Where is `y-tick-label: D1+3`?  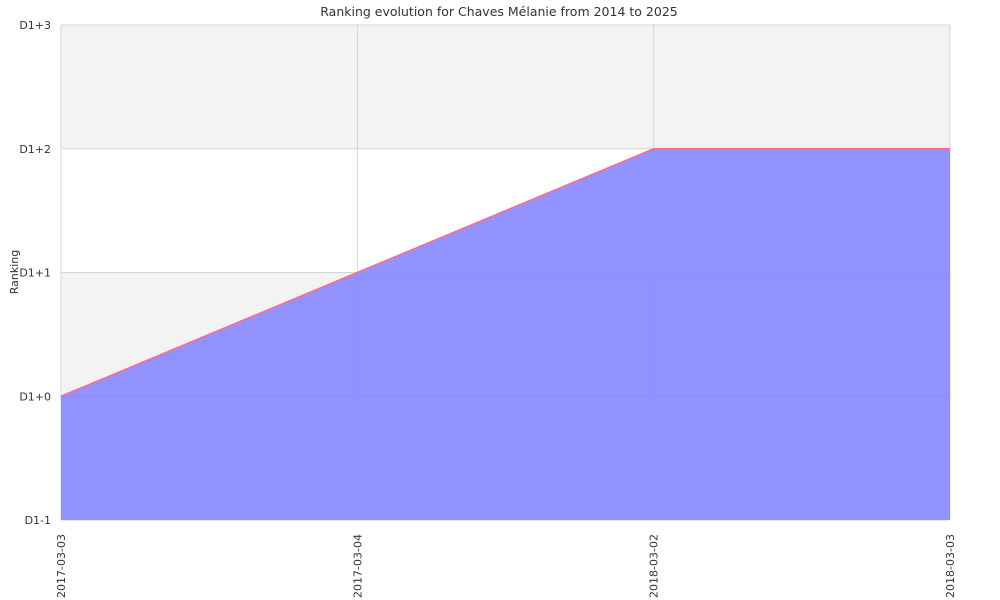 y-tick-label: D1+3 is located at coordinates (35, 25).